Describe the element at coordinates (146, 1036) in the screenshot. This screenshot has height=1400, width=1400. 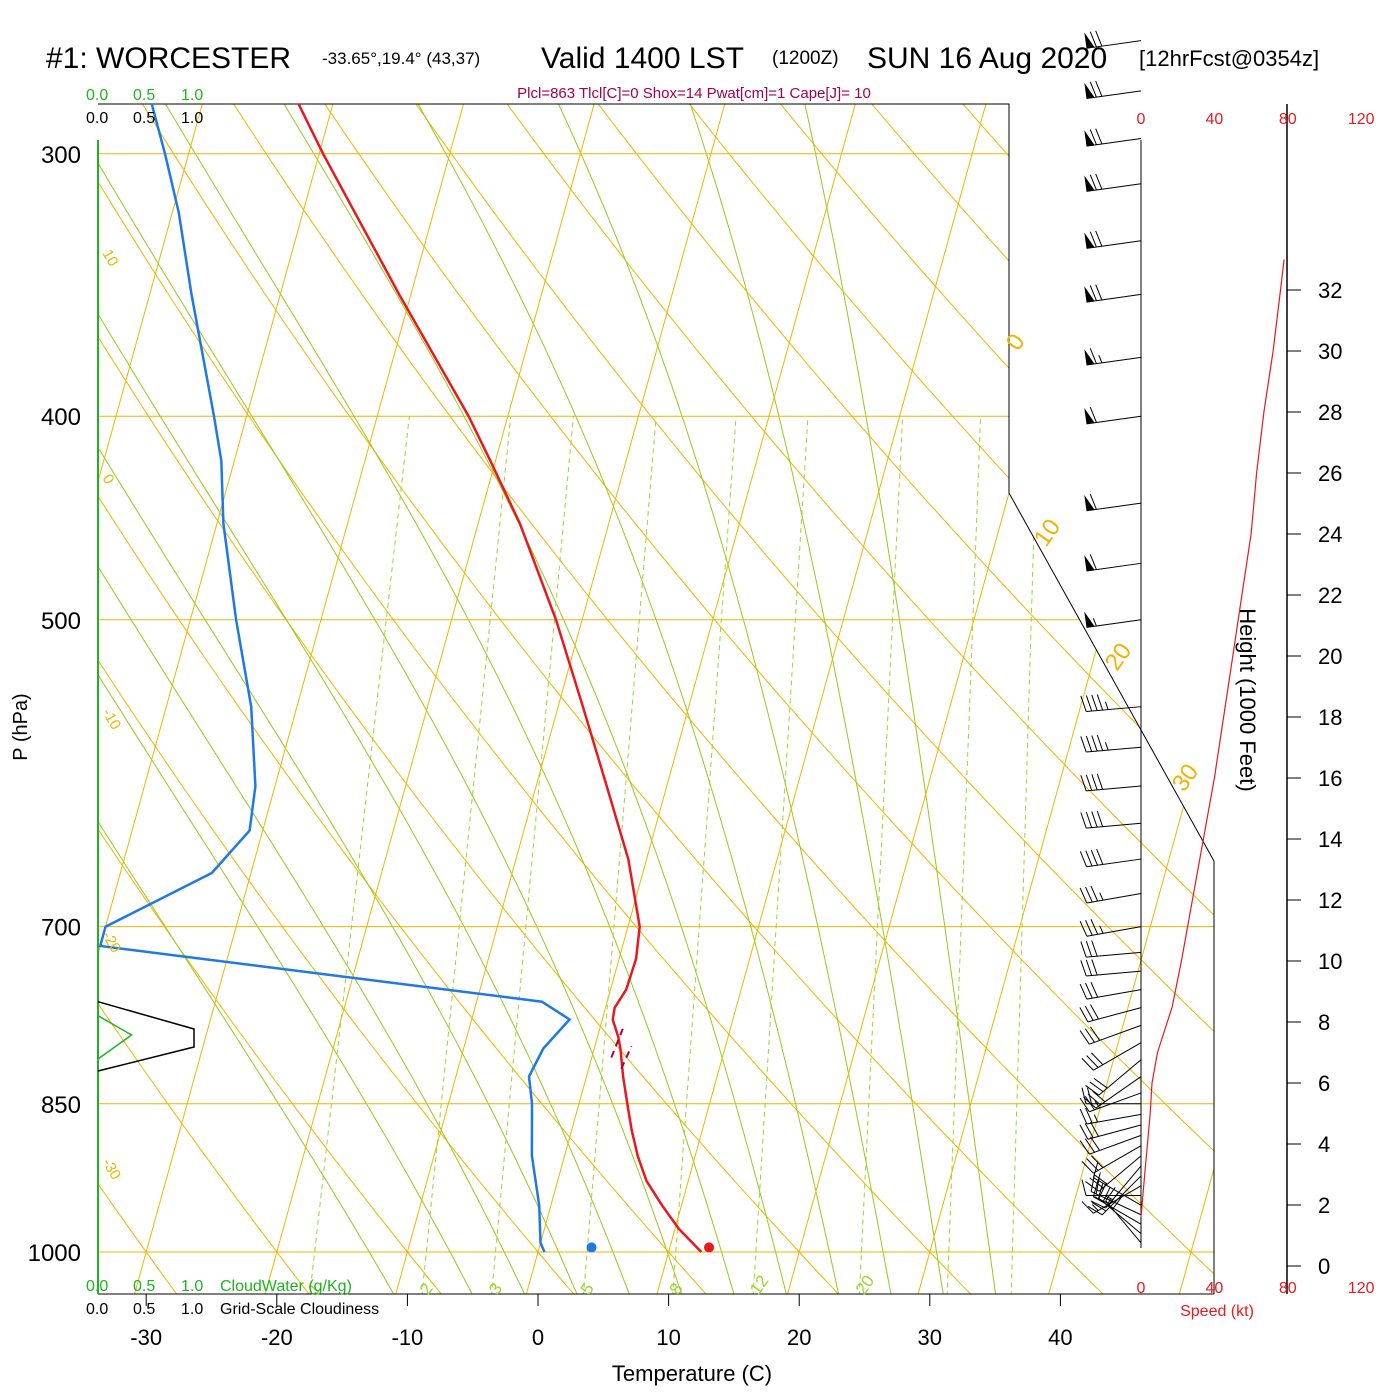
I see `cloud-panel` at that location.